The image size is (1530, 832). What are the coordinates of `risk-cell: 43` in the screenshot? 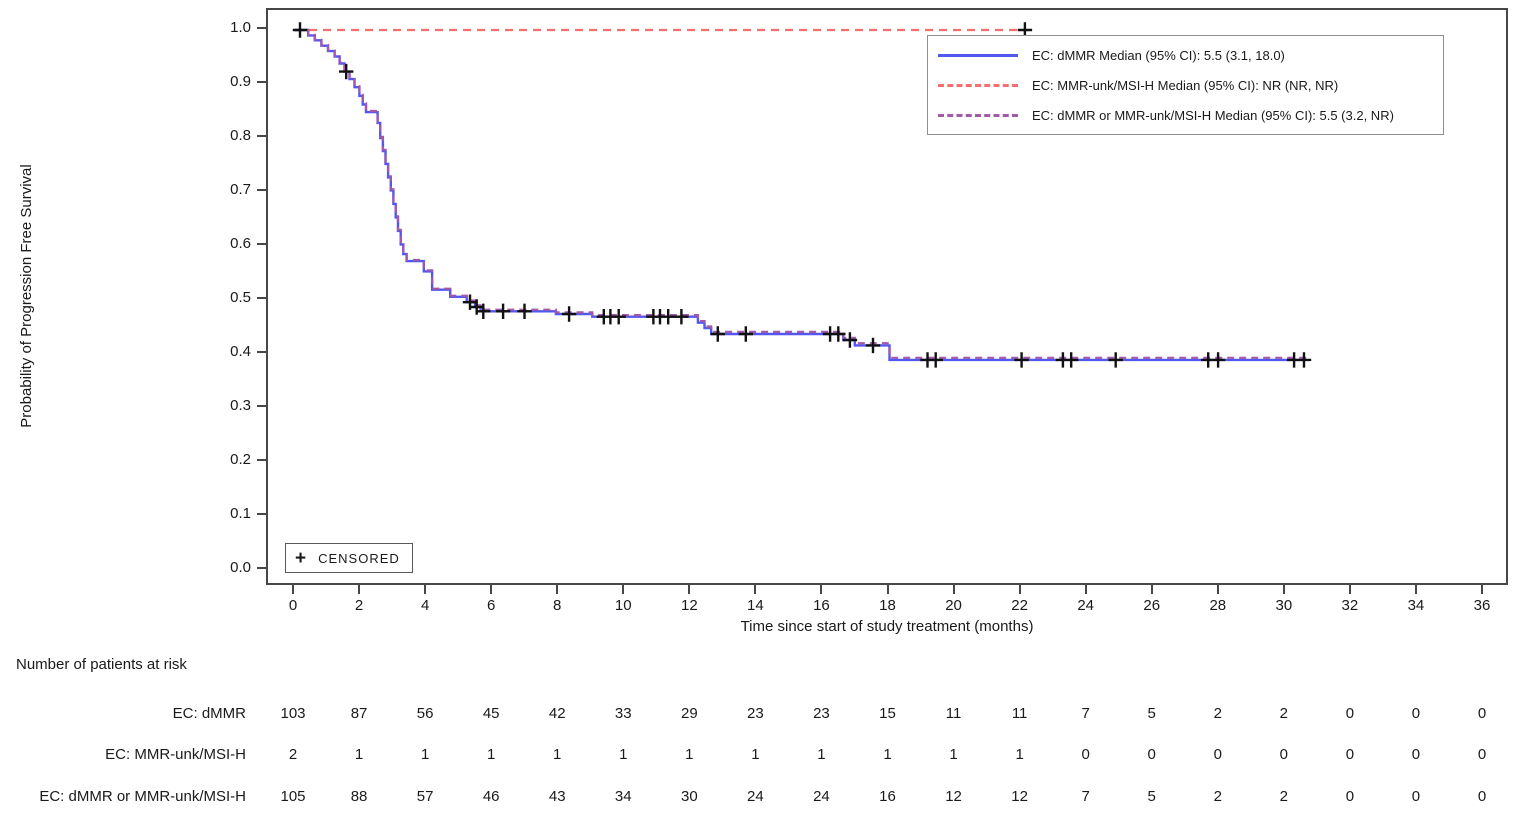 It's located at (557, 796).